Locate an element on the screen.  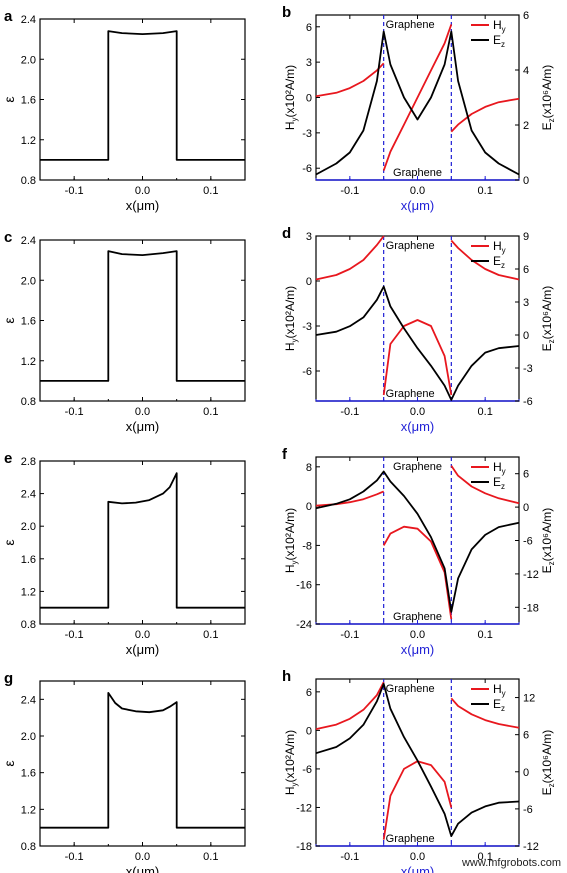
y-tick-label: -24 is located at coordinates (304, 625).